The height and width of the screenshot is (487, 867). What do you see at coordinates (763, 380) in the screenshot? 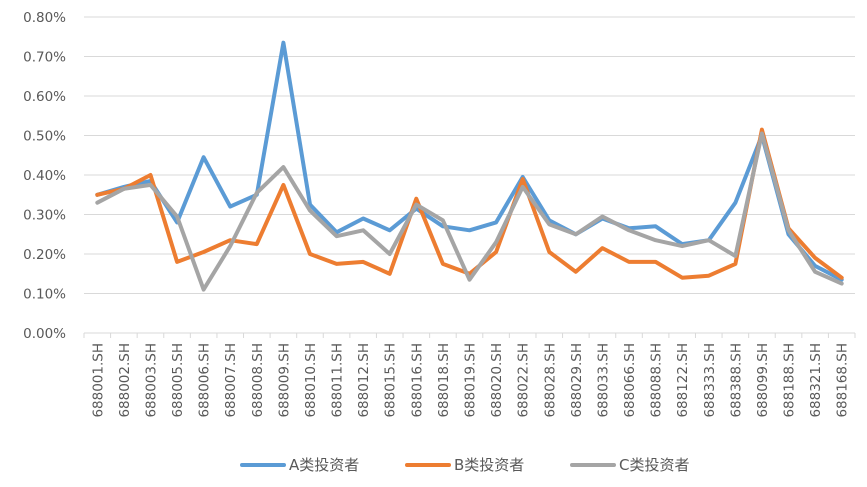
I see `x-tick-label: 688099.SH` at bounding box center [763, 380].